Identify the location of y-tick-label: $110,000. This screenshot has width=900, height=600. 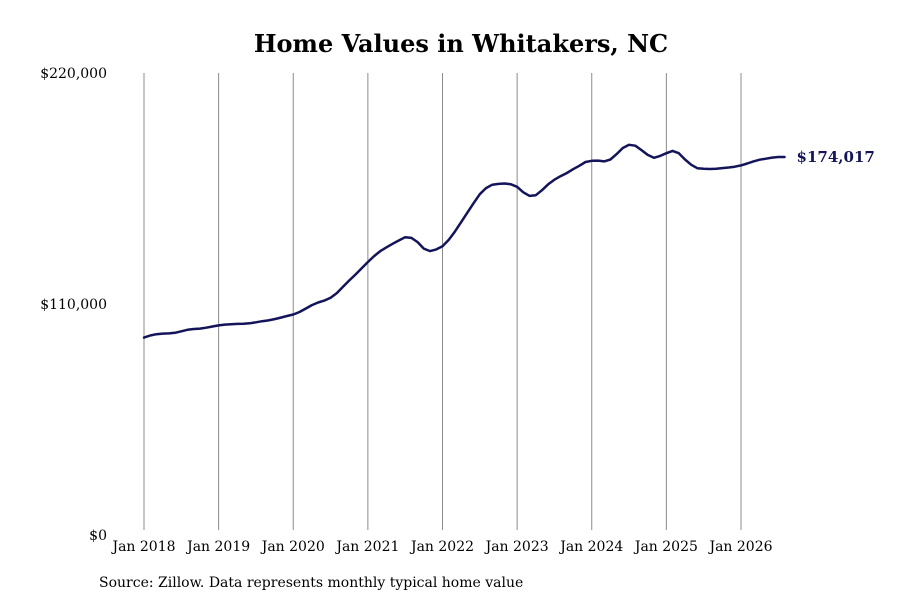
(73, 305).